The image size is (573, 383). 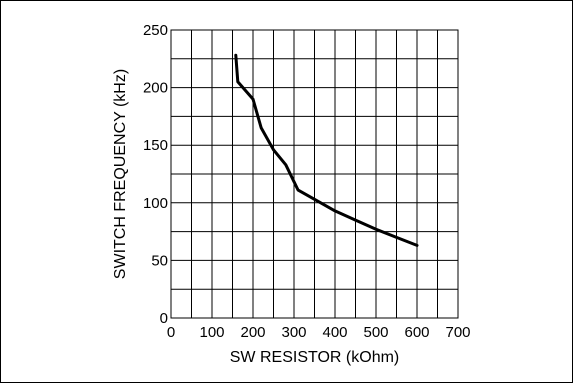 What do you see at coordinates (375, 332) in the screenshot?
I see `x-tick-label: 500` at bounding box center [375, 332].